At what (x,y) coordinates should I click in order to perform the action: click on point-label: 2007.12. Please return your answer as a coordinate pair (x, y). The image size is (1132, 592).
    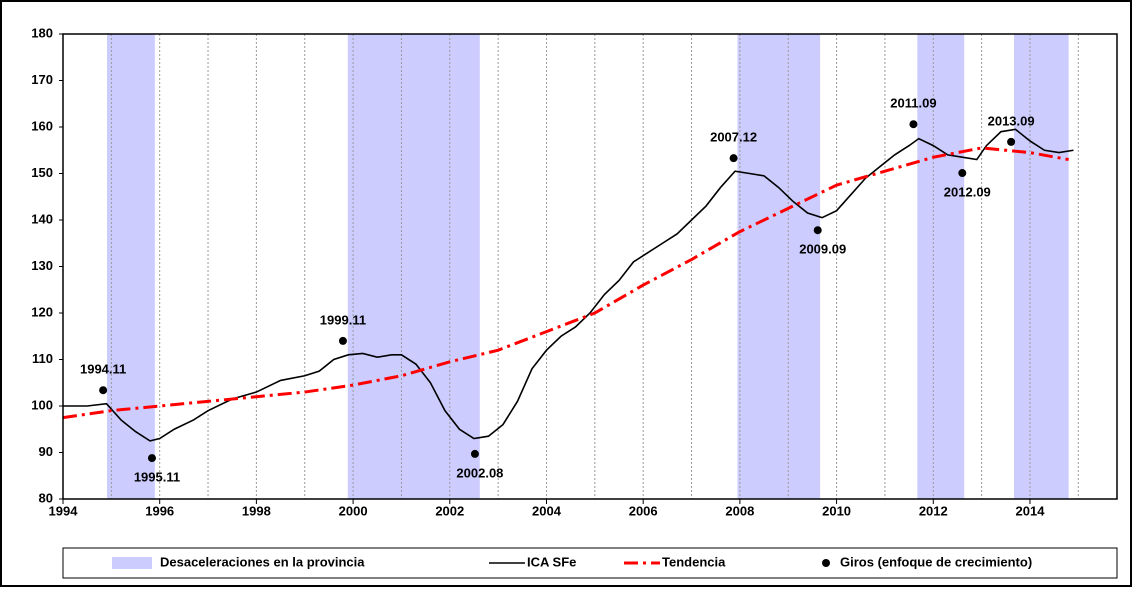
    Looking at the image, I should click on (733, 137).